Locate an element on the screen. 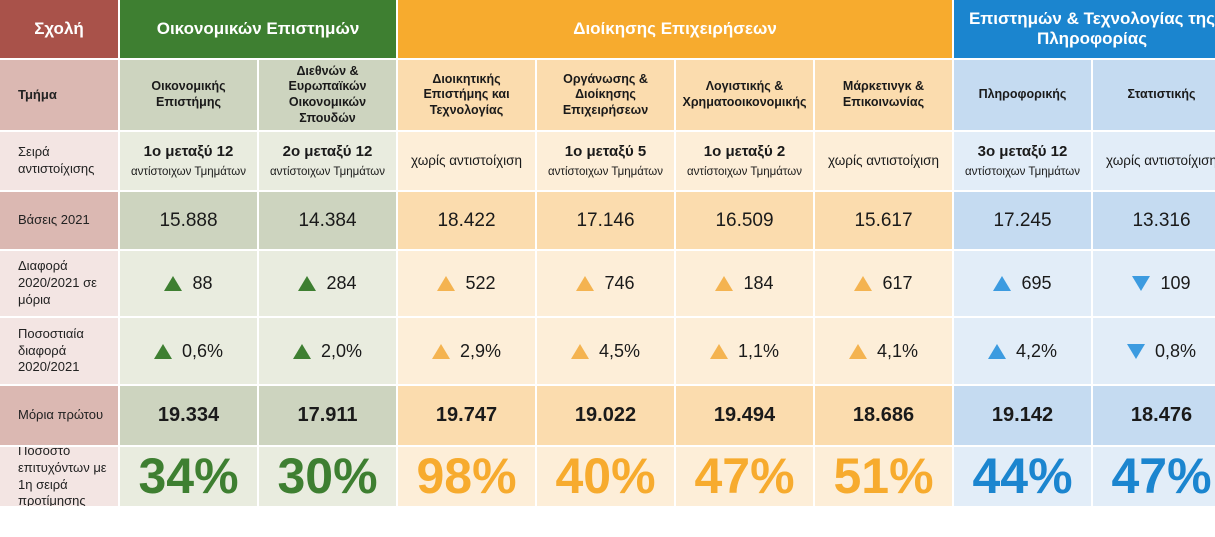 The width and height of the screenshot is (1215, 537). dept-row-label: Τμήμα is located at coordinates (59, 95).